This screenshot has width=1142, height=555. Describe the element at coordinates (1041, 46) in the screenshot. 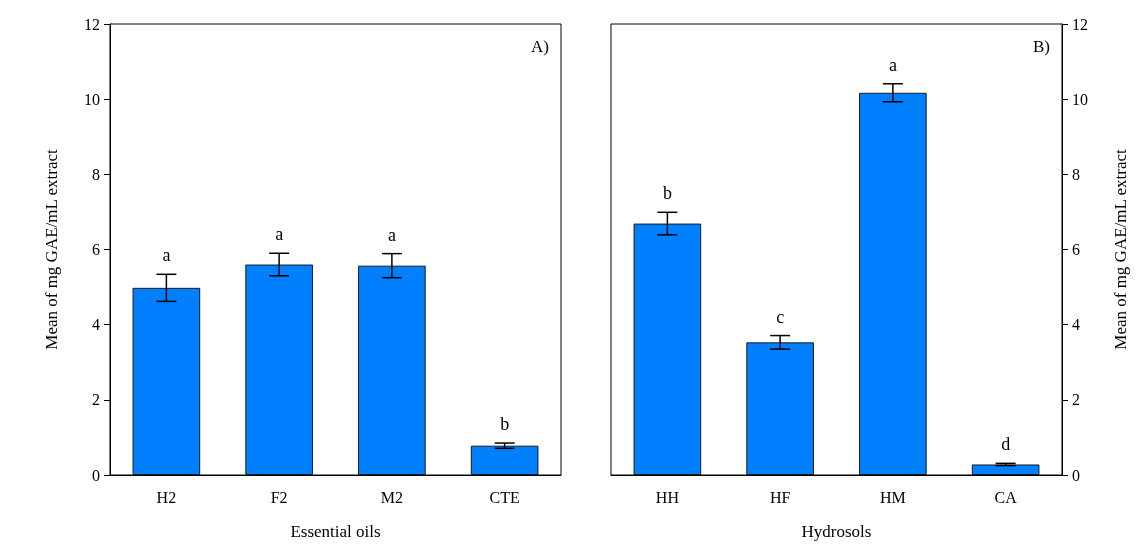

I see `annotation: B)` at that location.